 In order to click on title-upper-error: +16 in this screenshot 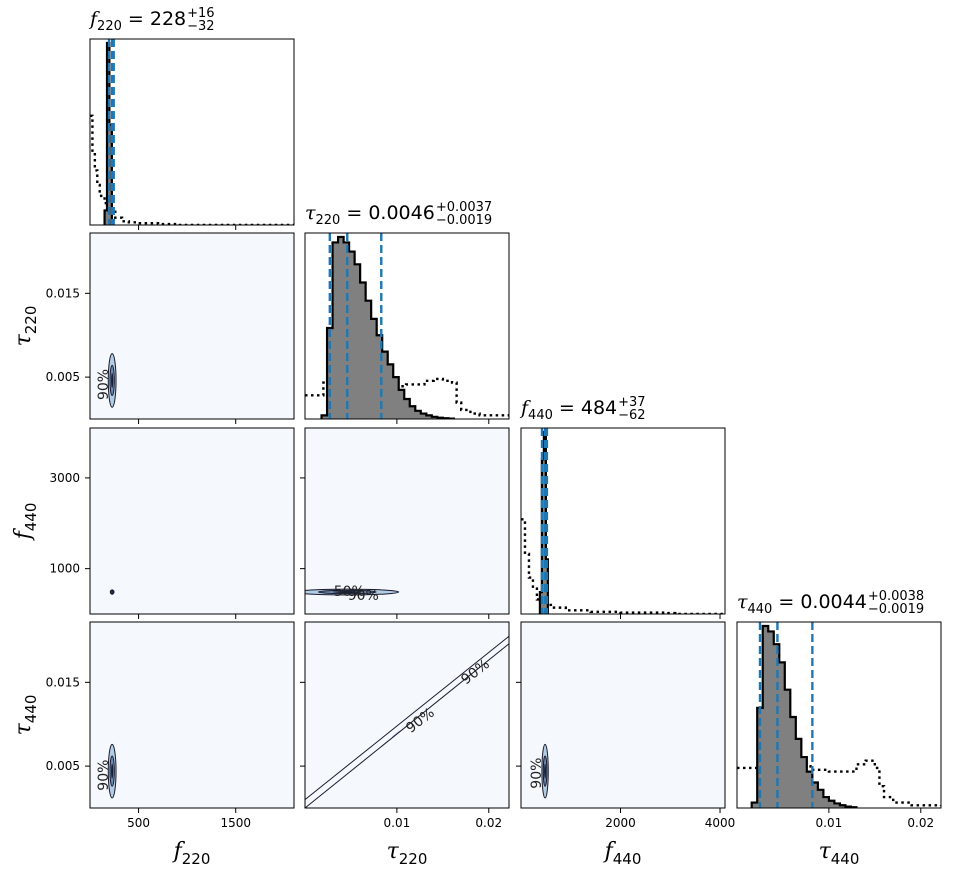, I will do `click(200, 13)`.